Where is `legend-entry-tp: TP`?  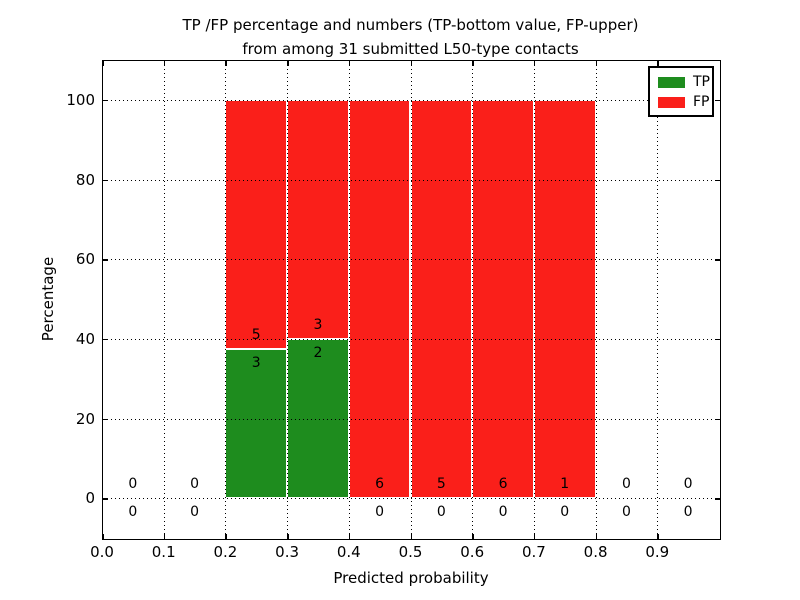 legend-entry-tp: TP is located at coordinates (681, 82).